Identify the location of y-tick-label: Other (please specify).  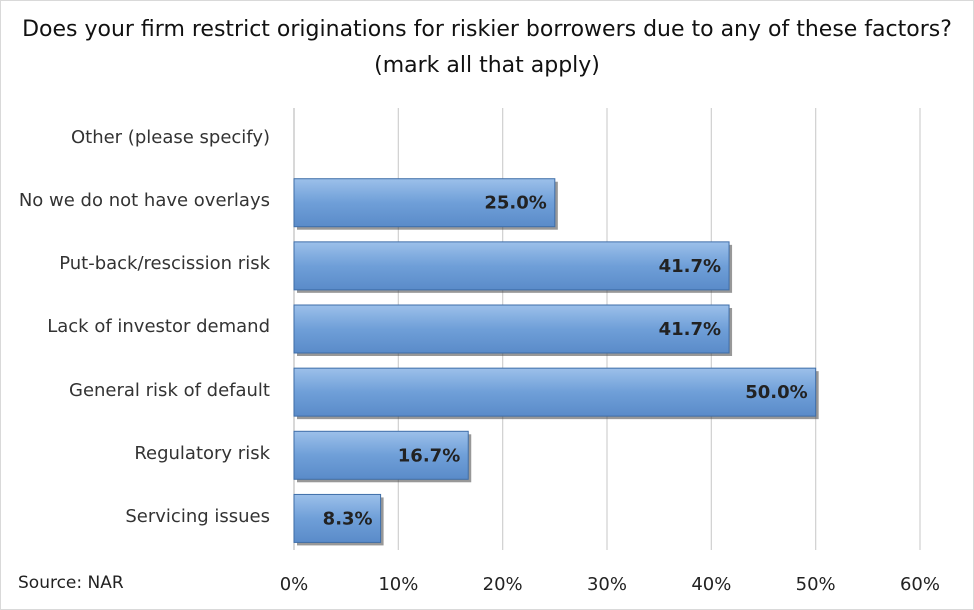
(170, 137).